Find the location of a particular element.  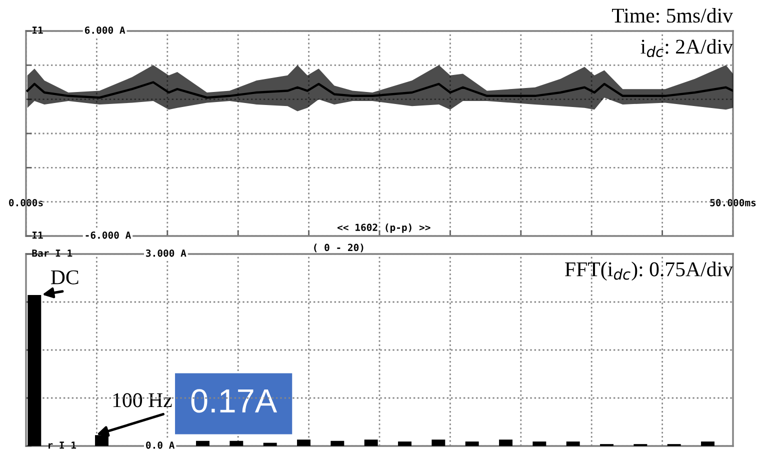

x-tick-label: 50.000ms is located at coordinates (733, 202).